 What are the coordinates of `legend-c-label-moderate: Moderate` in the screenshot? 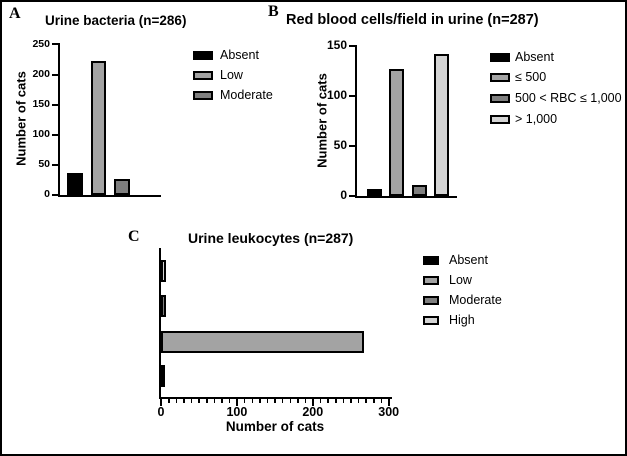 It's located at (475, 299).